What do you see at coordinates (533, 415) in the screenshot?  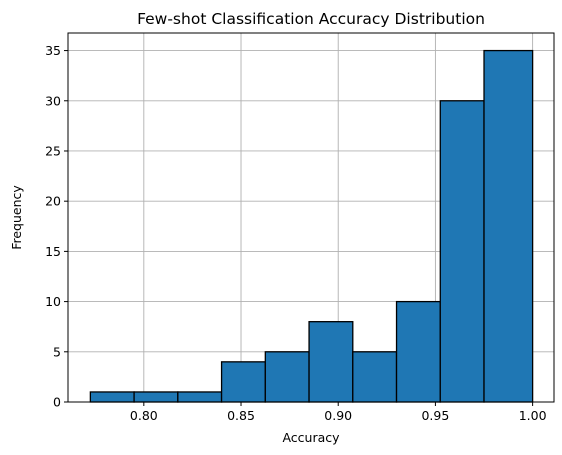 I see `x-tick-label: 1.00` at bounding box center [533, 415].